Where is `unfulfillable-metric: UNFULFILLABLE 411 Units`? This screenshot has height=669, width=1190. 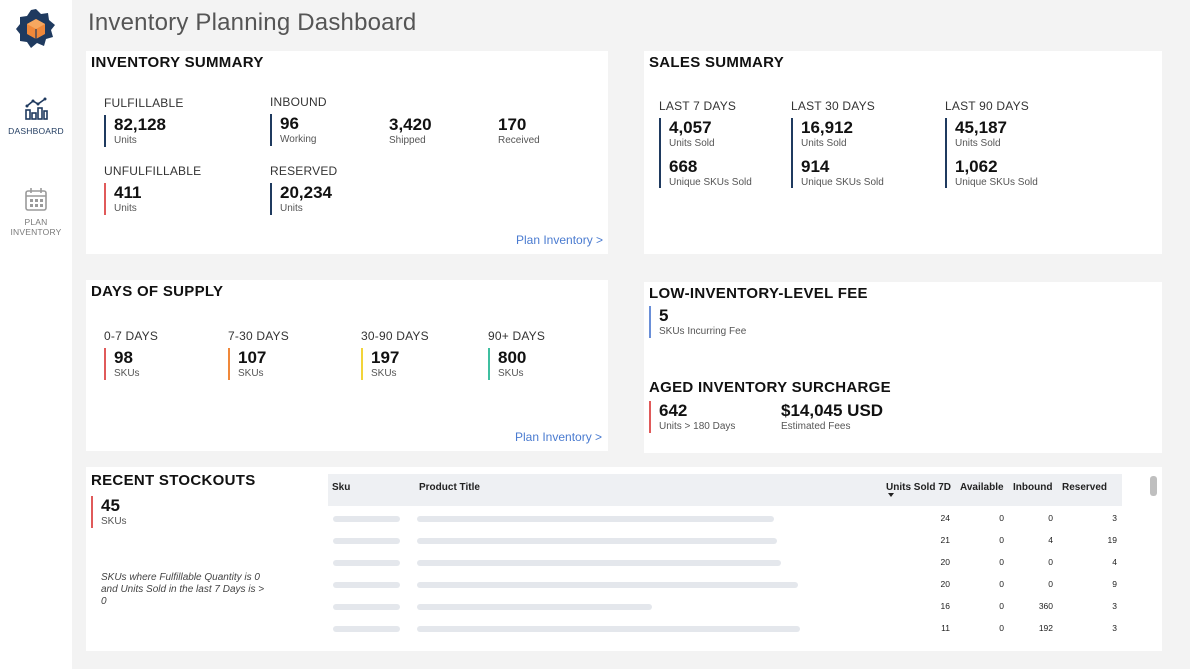 unfulfillable-metric: UNFULFILLABLE 411 Units is located at coordinates (152, 189).